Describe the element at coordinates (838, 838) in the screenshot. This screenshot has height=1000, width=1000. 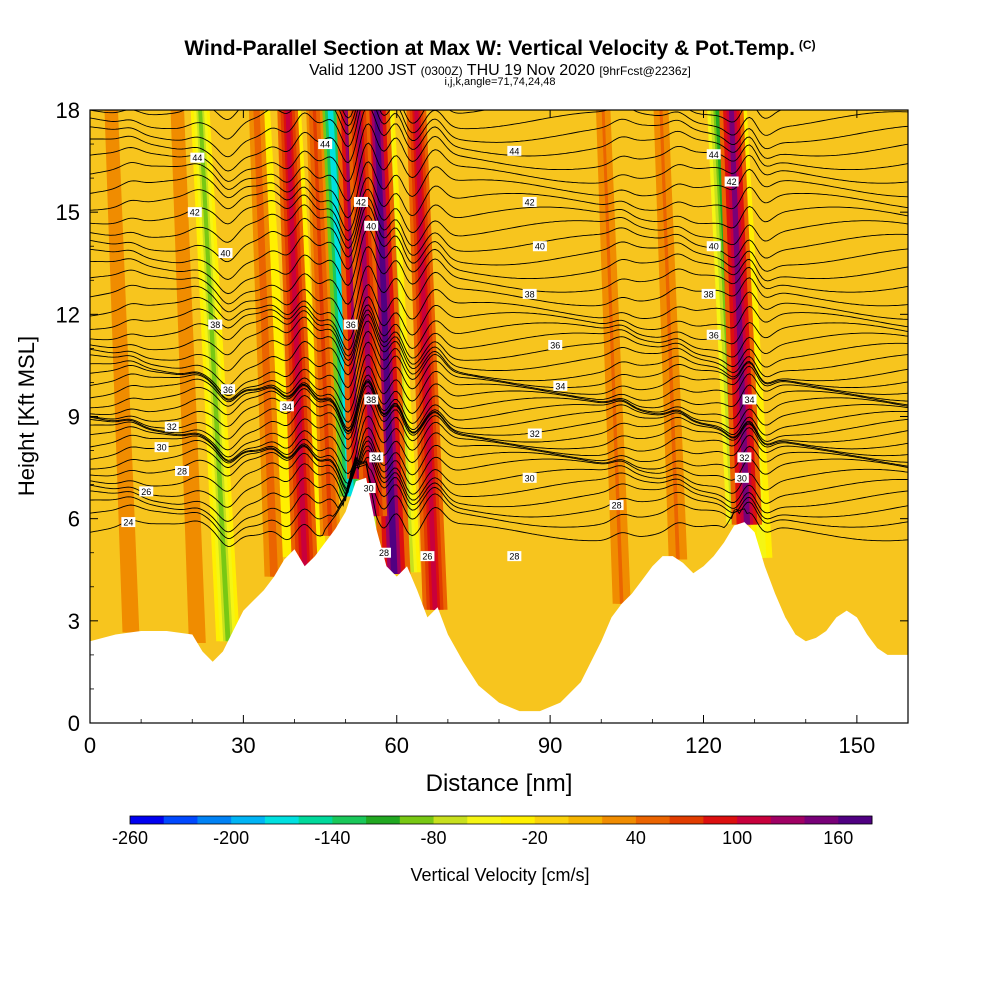
I see `colorbar-tick-label: 160` at that location.